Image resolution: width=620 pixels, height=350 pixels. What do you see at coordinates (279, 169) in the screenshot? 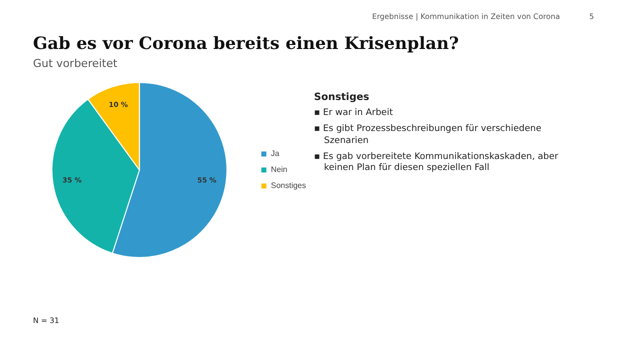
I see `legend-label: Nein` at bounding box center [279, 169].